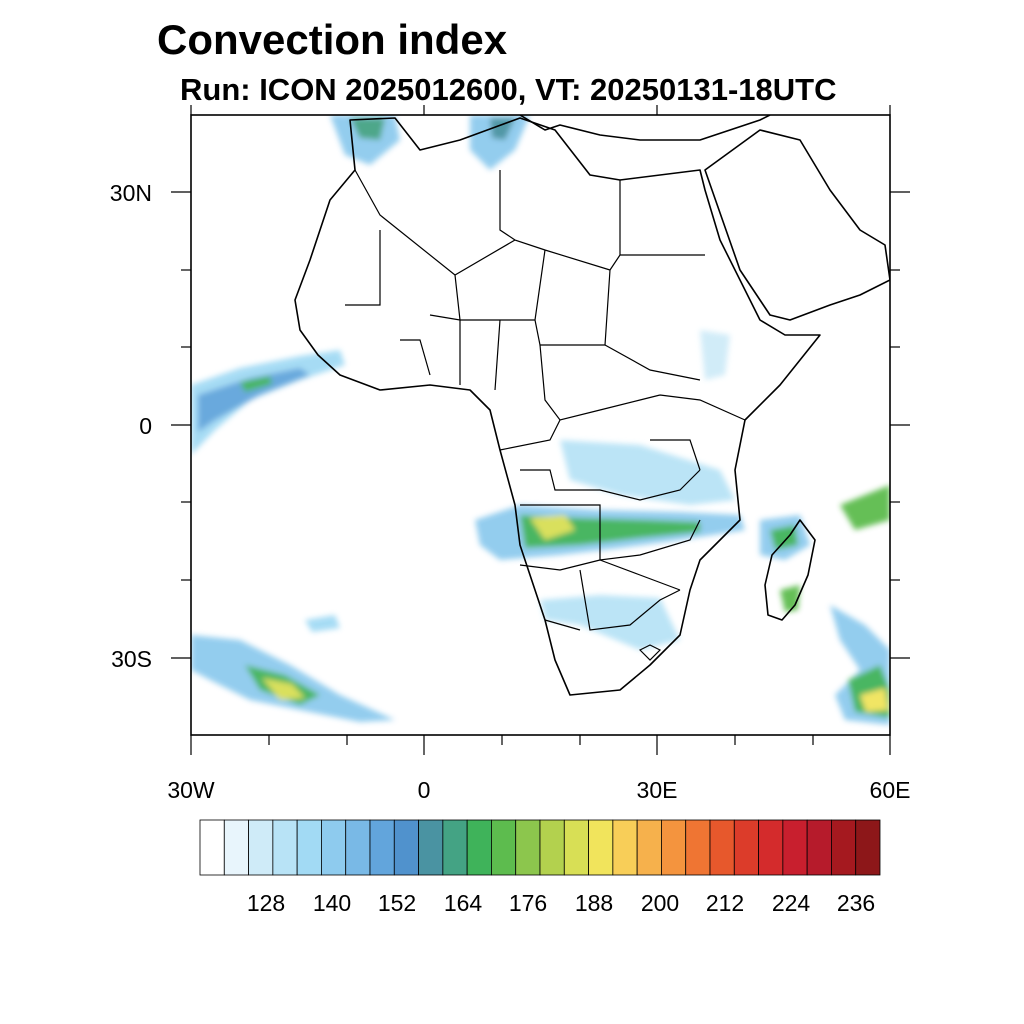  I want to click on border-lines-central, so click(573, 410).